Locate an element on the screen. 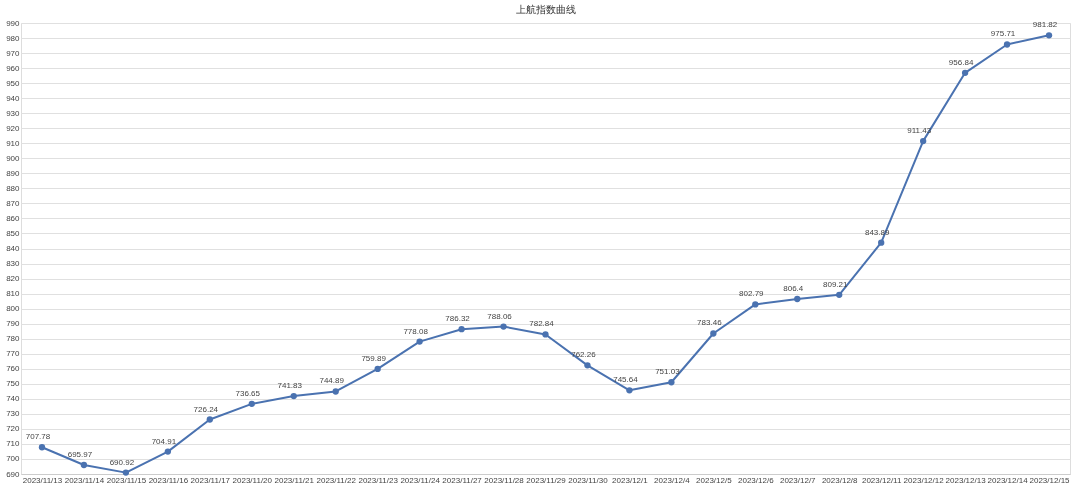  y-tick-label: 750 is located at coordinates (13, 384).